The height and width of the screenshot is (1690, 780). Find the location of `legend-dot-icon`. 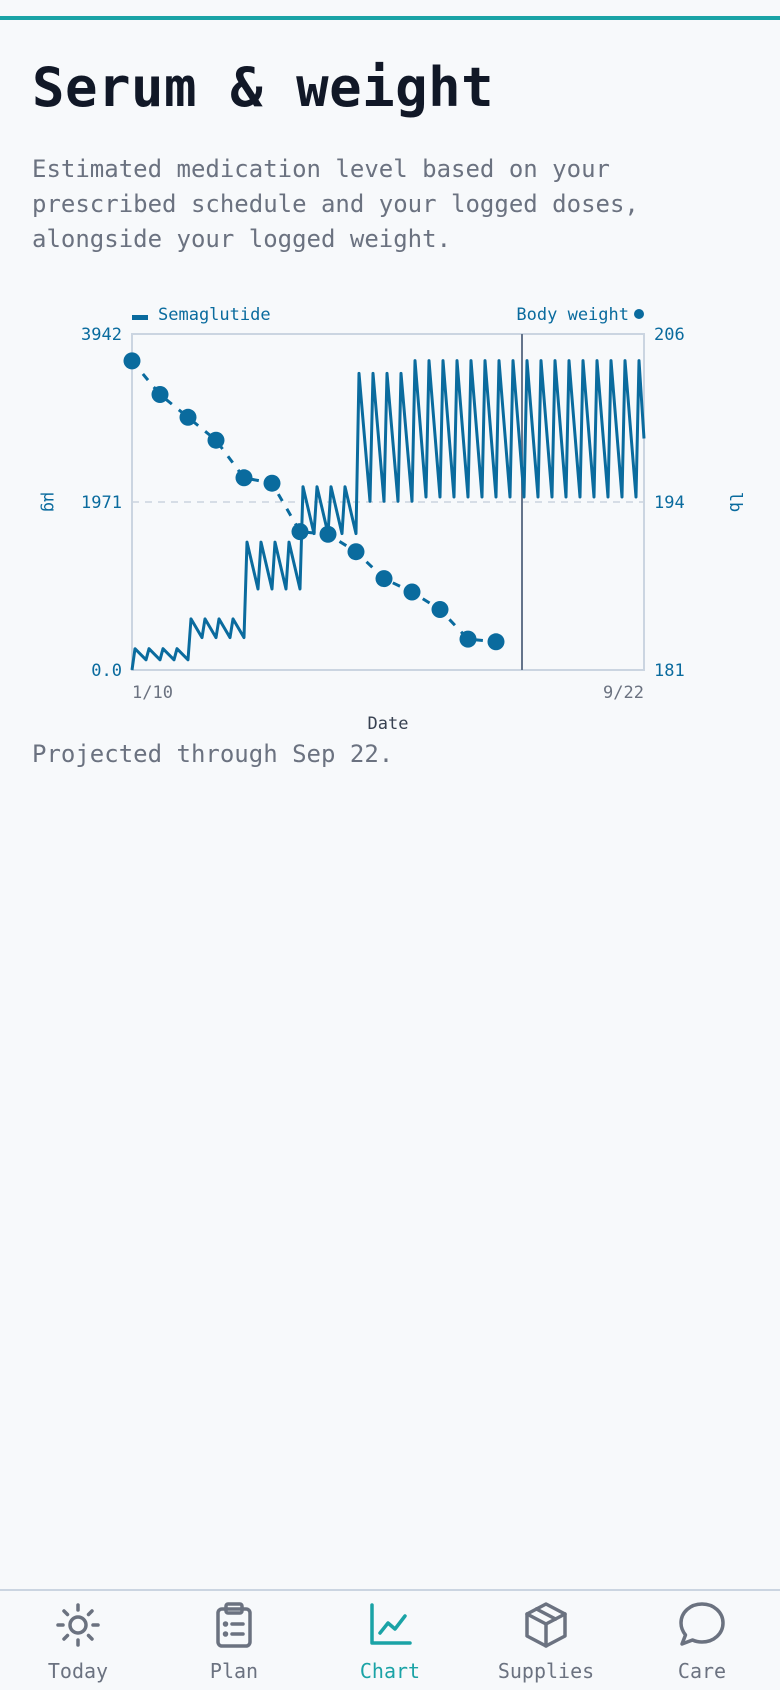

legend-dot-icon is located at coordinates (639, 314).